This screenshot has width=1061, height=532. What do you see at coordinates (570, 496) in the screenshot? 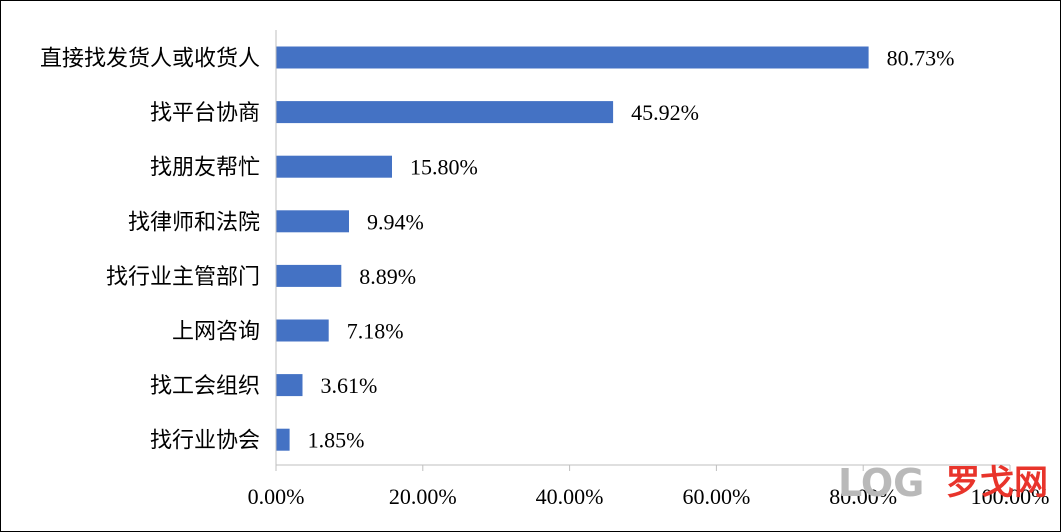
I see `x-tick-label-2: 40.00%` at bounding box center [570, 496].